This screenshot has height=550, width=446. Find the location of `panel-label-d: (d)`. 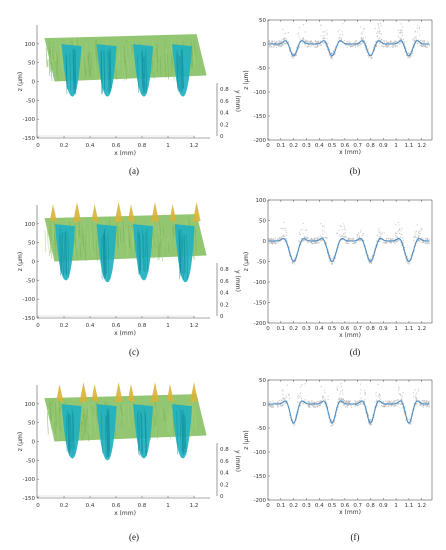

panel-label-d: (d) is located at coordinates (355, 352).